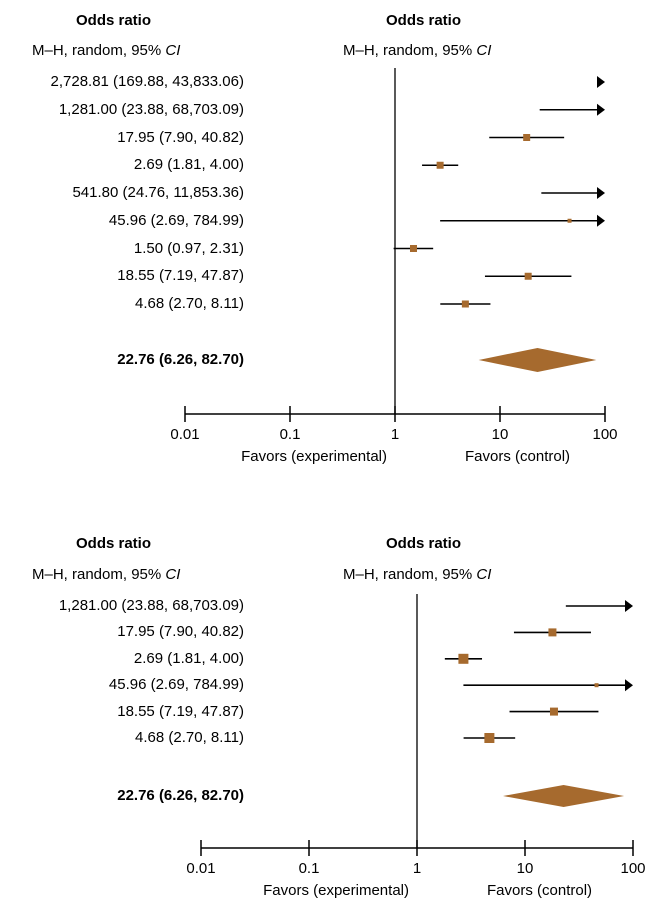 The height and width of the screenshot is (902, 656). I want to click on study-label: 541.80 (24.76, 11,853.36), so click(158, 192).